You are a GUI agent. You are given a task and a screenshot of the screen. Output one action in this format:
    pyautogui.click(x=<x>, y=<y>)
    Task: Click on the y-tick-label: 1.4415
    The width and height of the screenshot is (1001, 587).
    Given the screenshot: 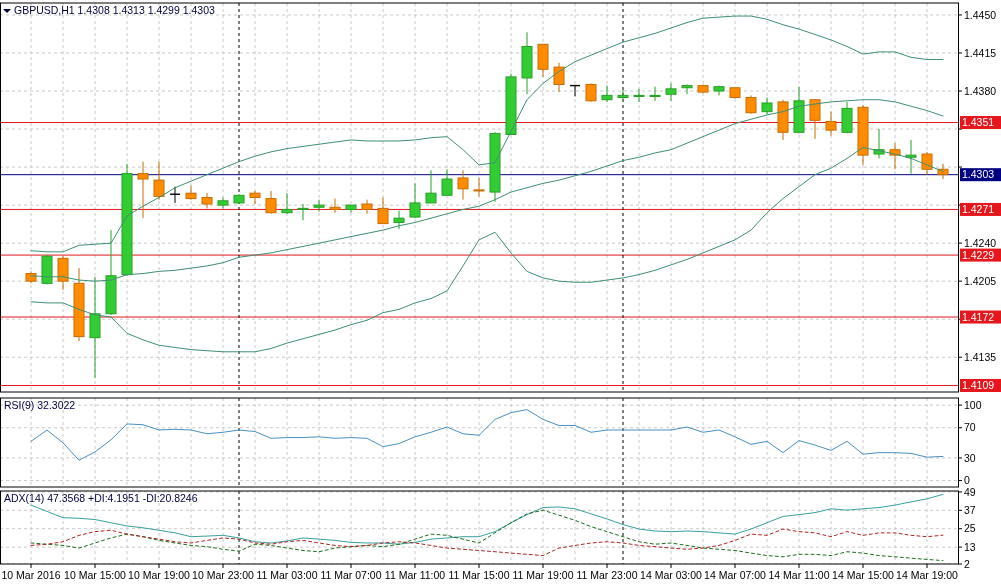 What is the action you would take?
    pyautogui.click(x=980, y=52)
    